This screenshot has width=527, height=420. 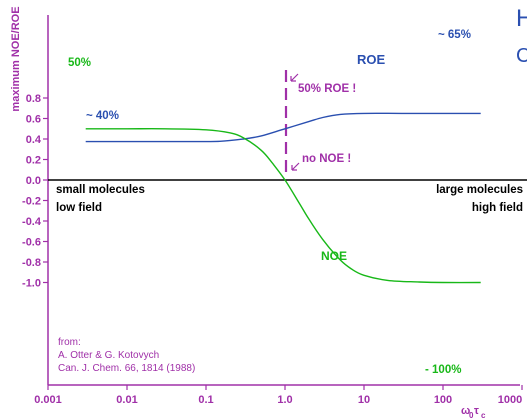 I want to click on citation-line2: A. Otter & G. Kotovych, so click(x=108, y=355).